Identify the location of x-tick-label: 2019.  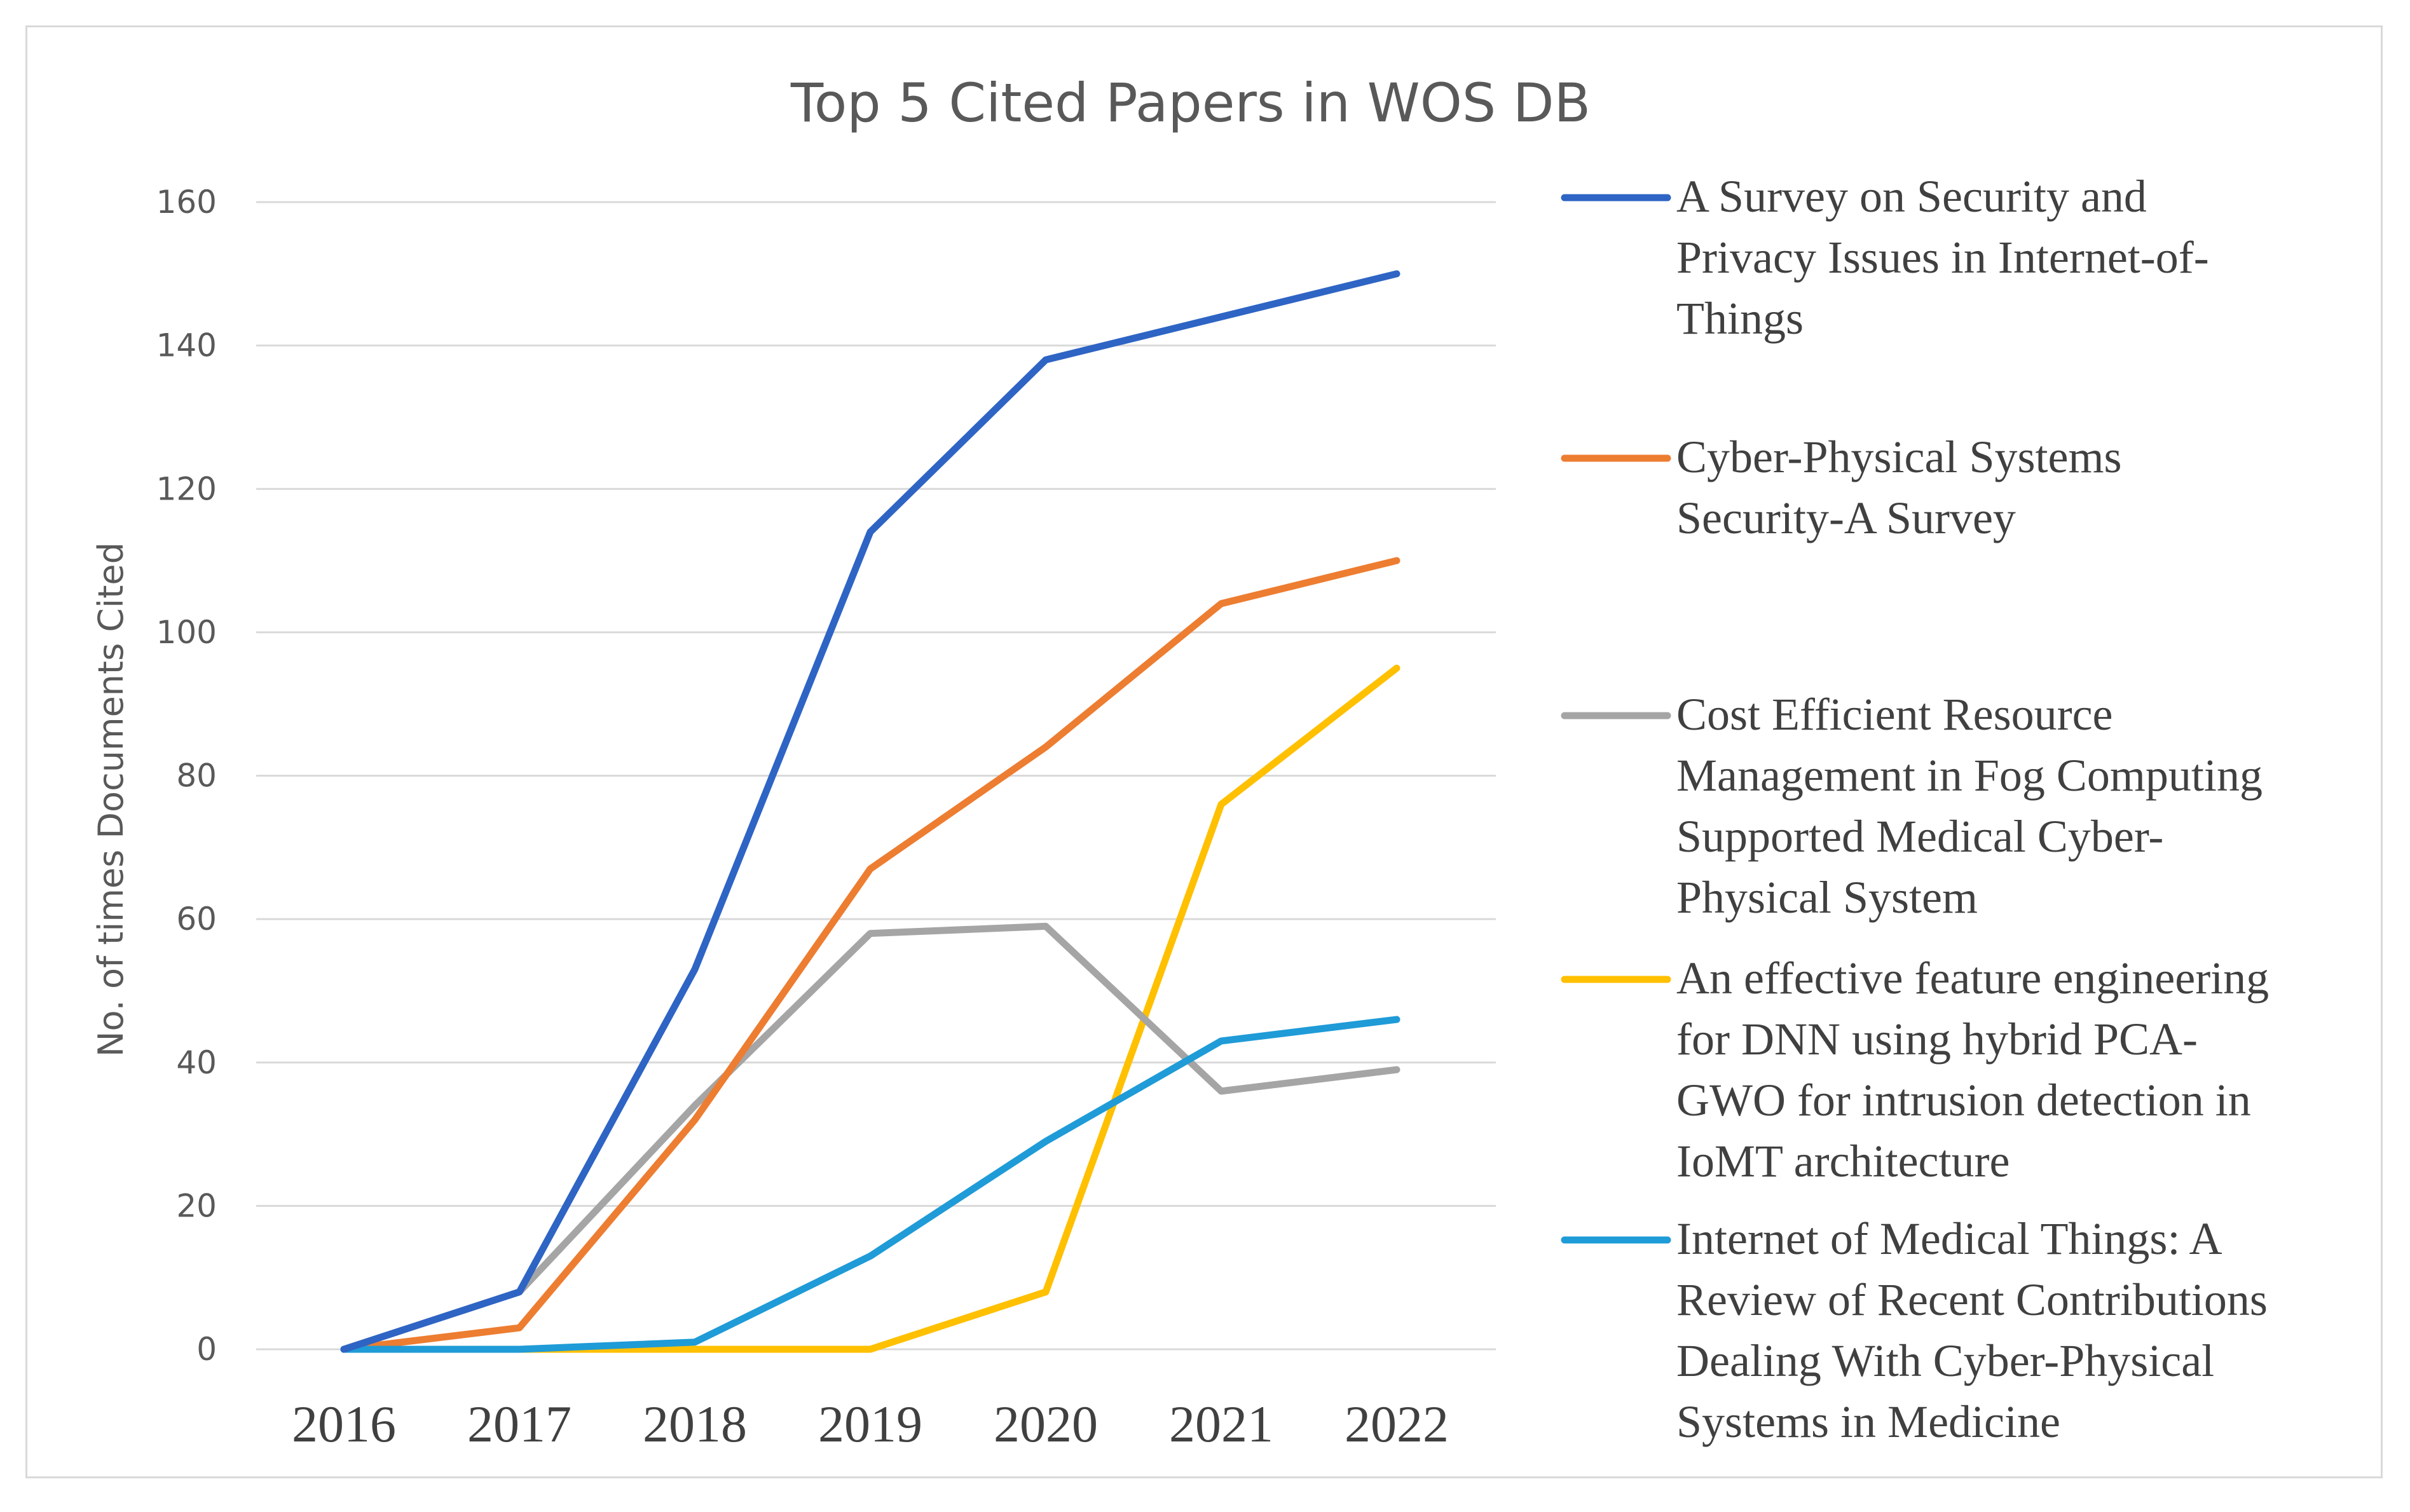
(870, 1424).